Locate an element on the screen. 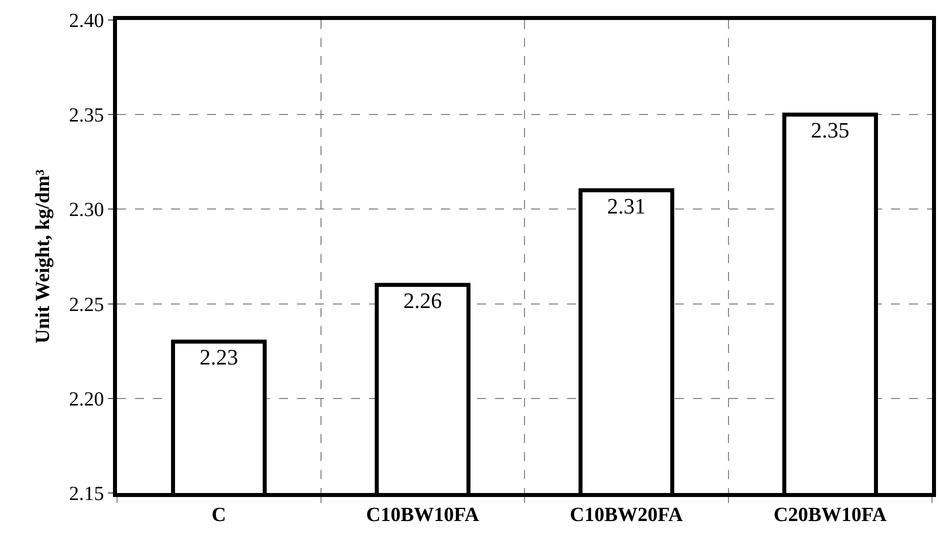 Image resolution: width=939 pixels, height=544 pixels. y-tick-label: 2.15 is located at coordinates (86, 494).